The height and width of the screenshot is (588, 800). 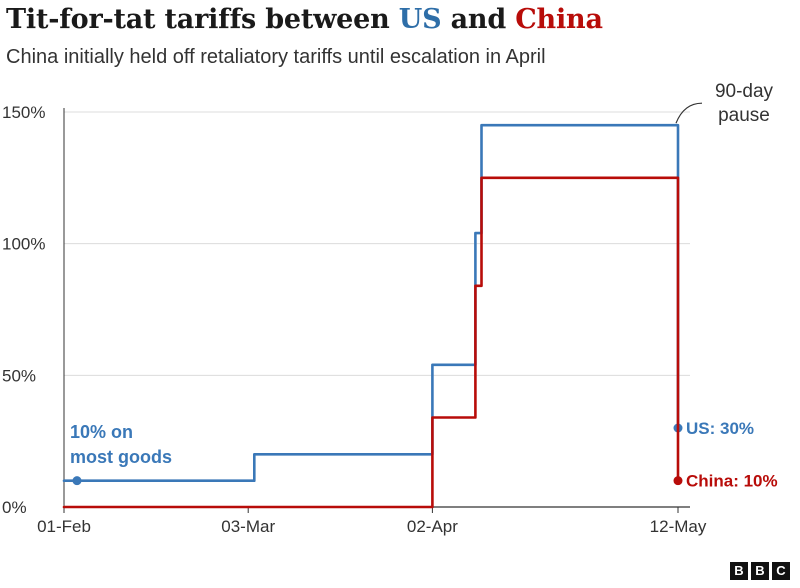 I want to click on x-tick-label: 12-May, so click(x=678, y=526).